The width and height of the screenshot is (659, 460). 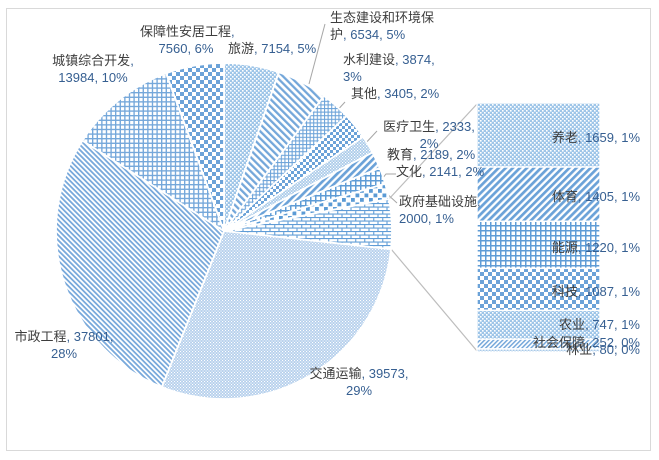 What do you see at coordinates (538, 245) in the screenshot?
I see `bar-segment-nengyuan` at bounding box center [538, 245].